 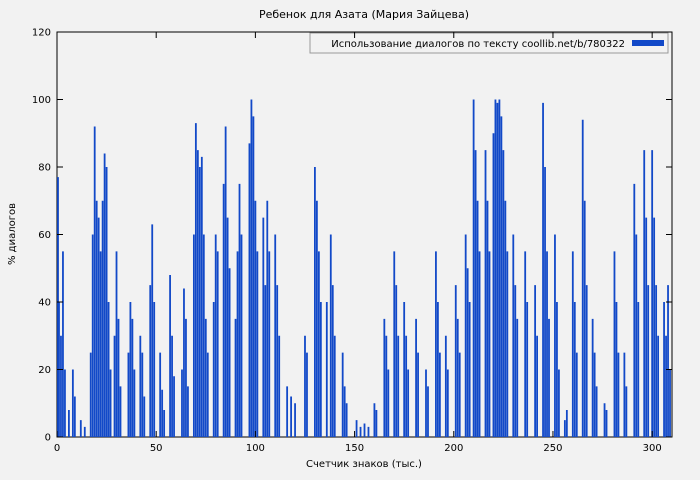 I want to click on x-tick-label: 200, so click(x=453, y=448).